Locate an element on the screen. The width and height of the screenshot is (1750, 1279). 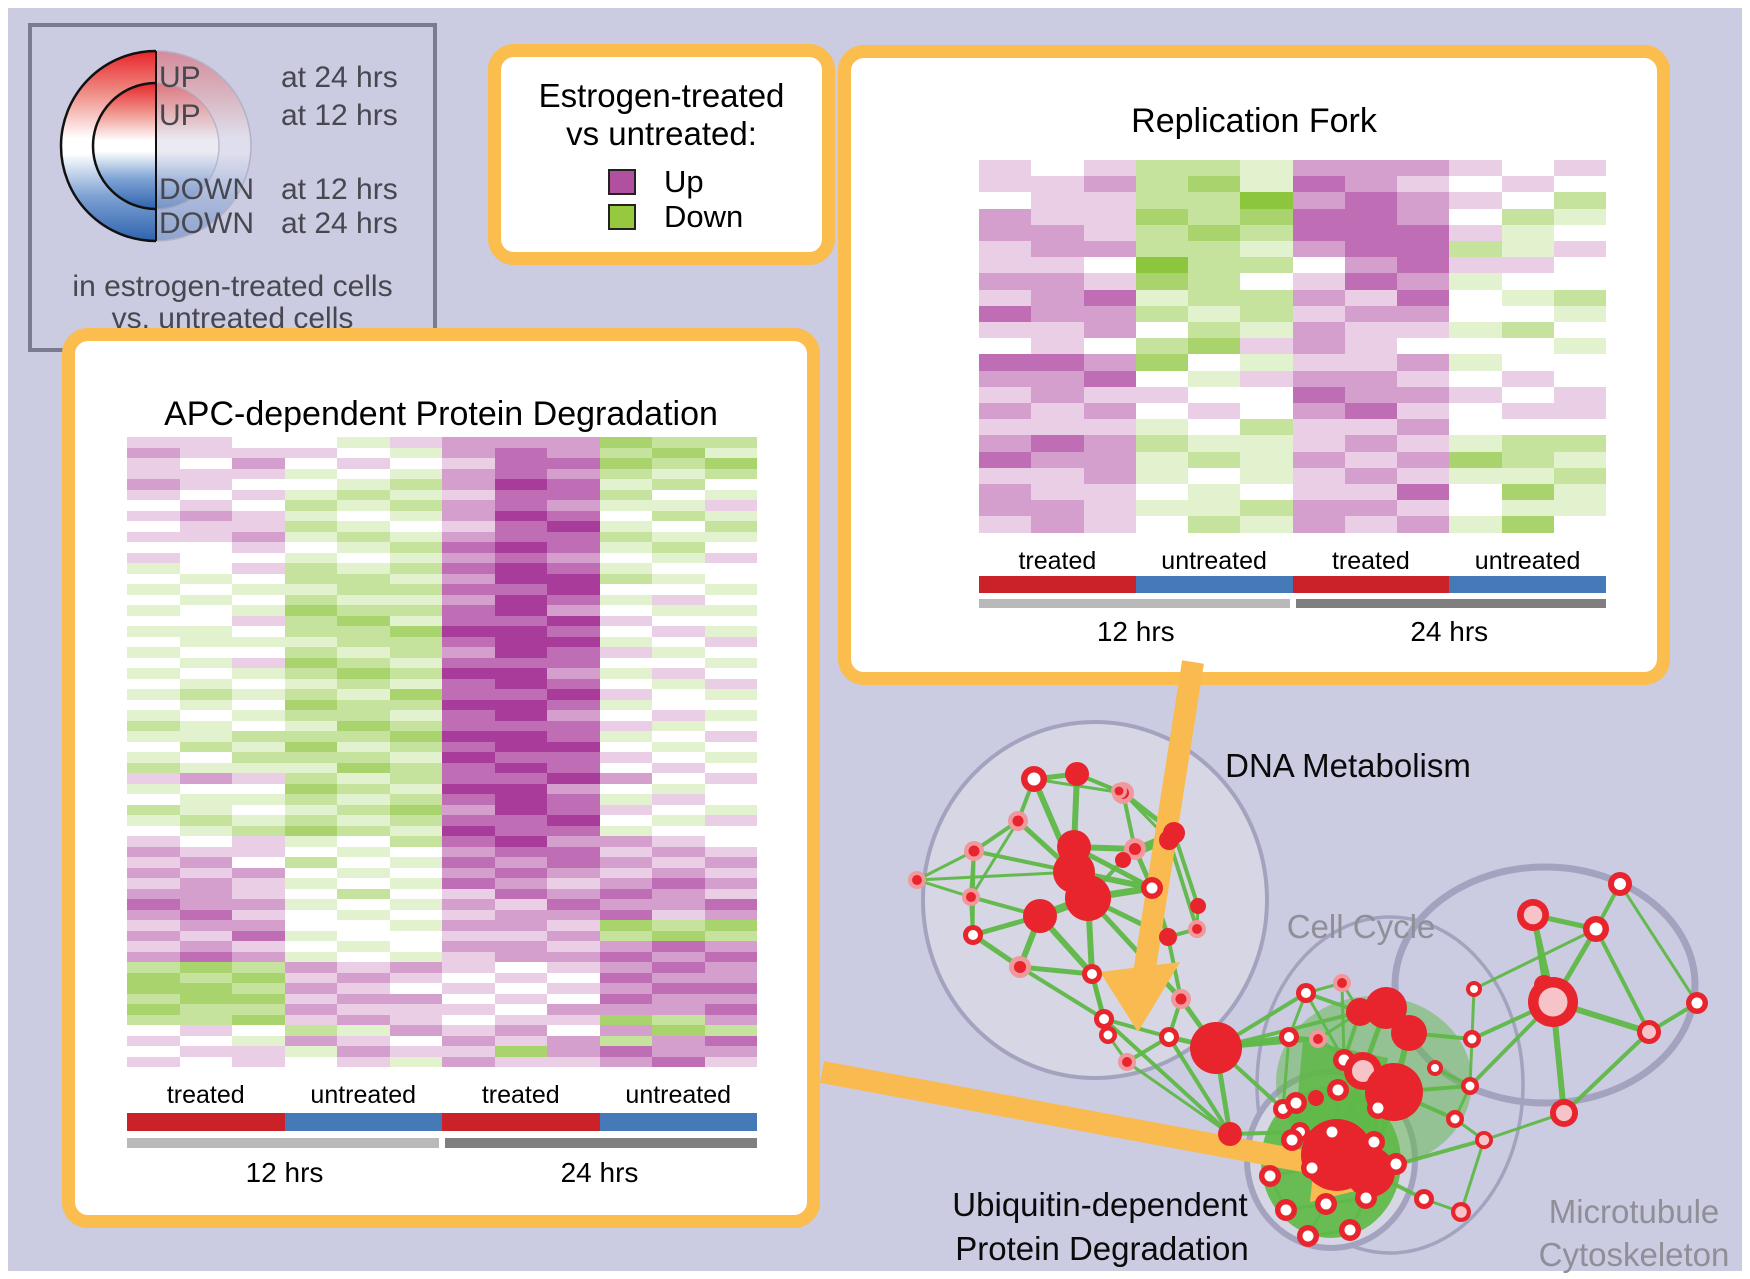
replication-fork-title: Replication Fork is located at coordinates (1254, 121).